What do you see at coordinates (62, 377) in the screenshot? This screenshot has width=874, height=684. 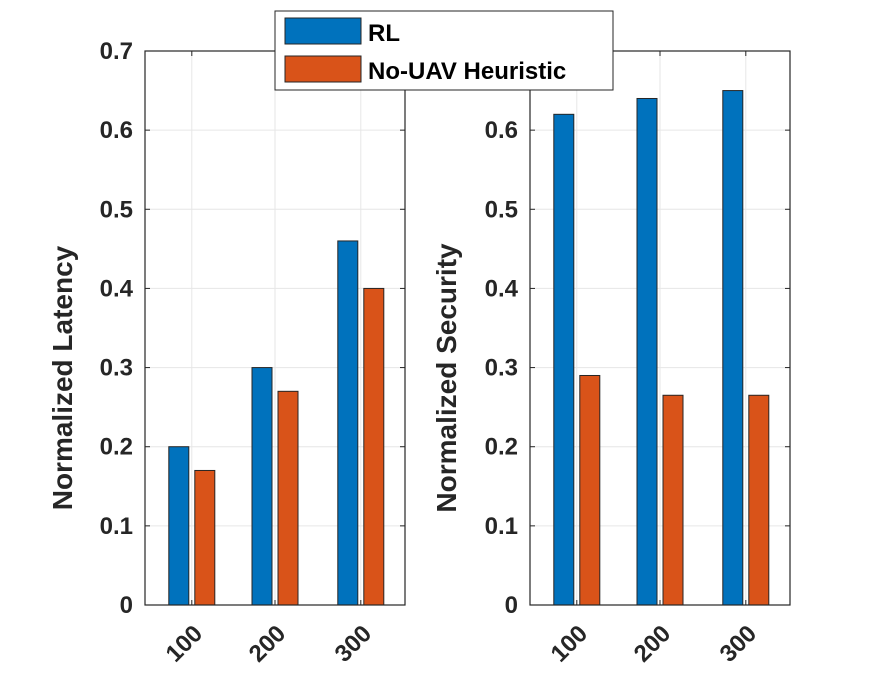 I see `y-axis-label: Normalized Latency` at bounding box center [62, 377].